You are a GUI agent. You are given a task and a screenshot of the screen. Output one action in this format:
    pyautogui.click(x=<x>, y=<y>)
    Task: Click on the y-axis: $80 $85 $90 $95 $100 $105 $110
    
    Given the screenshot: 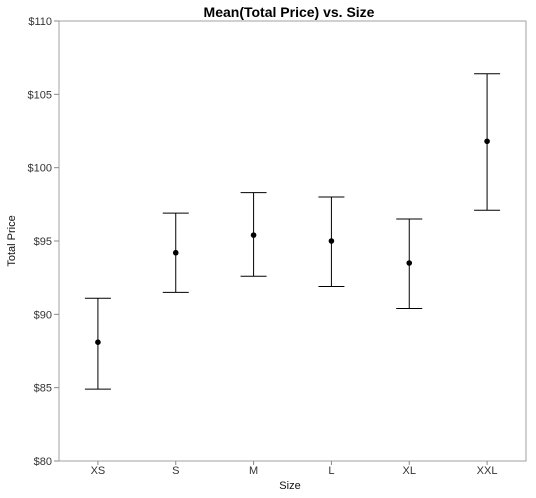 What is the action you would take?
    pyautogui.click(x=43, y=242)
    